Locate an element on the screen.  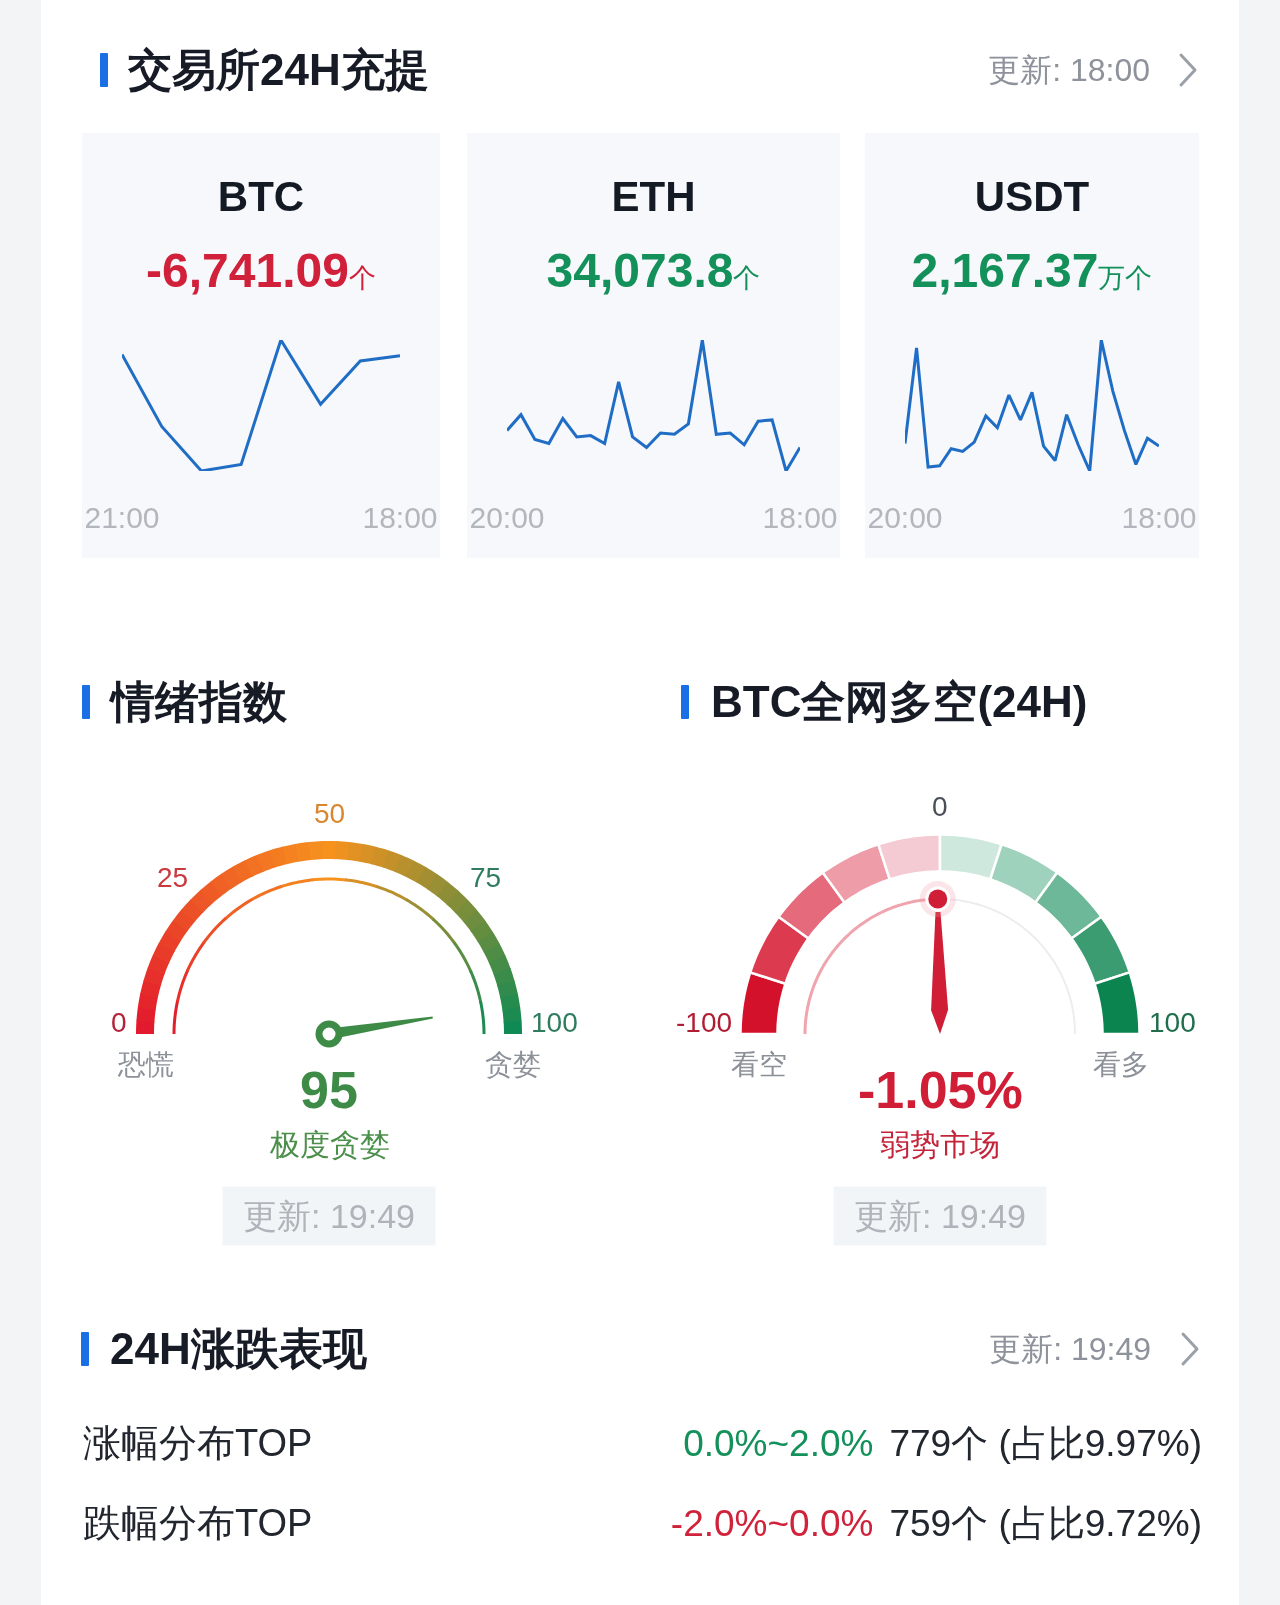
text: 极度贪婪 is located at coordinates (329, 1144).